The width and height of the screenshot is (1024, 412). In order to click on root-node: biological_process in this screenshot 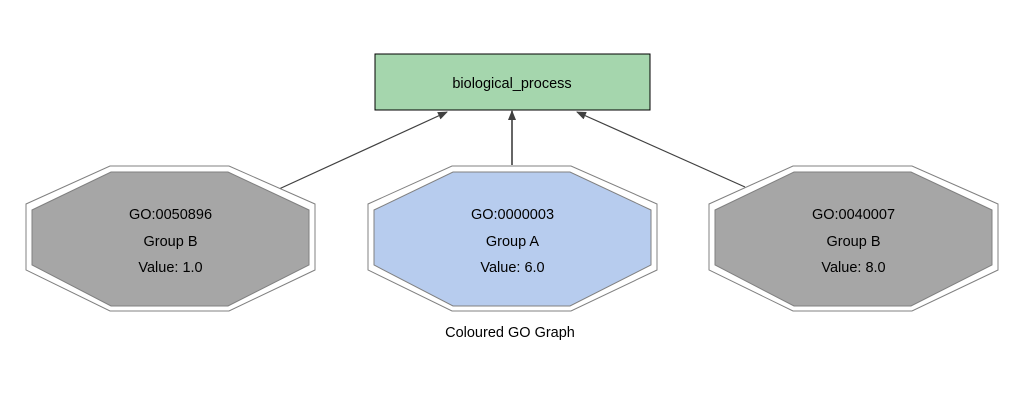, I will do `click(512, 82)`.